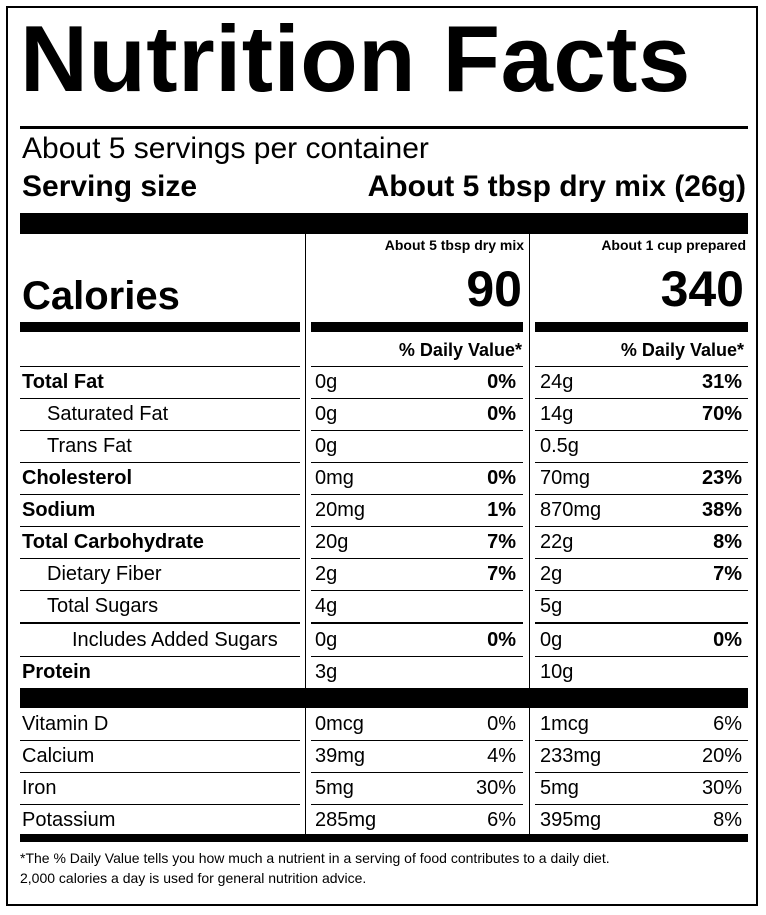 Image resolution: width=766 pixels, height=915 pixels. Describe the element at coordinates (721, 382) in the screenshot. I see `daily-value-prepared: 31%` at that location.